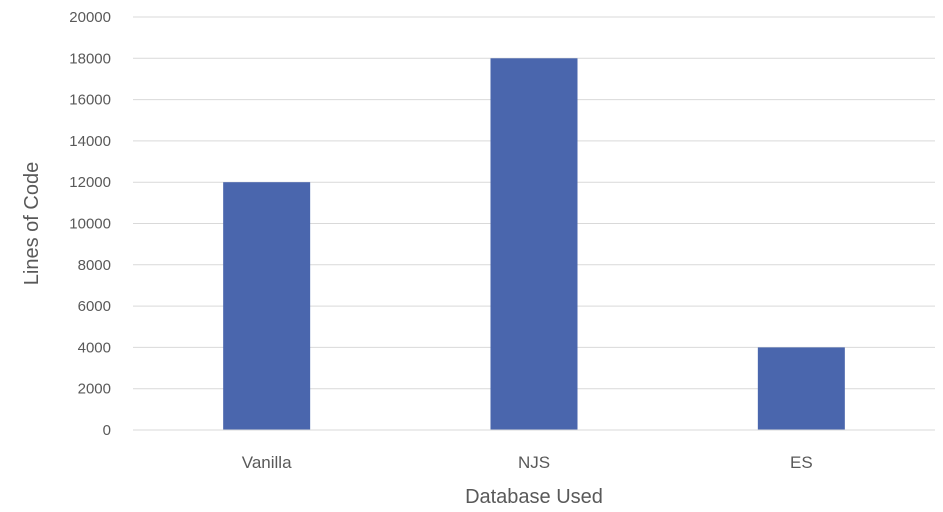 The height and width of the screenshot is (512, 943). What do you see at coordinates (94, 265) in the screenshot?
I see `y-tick-label: 8000` at bounding box center [94, 265].